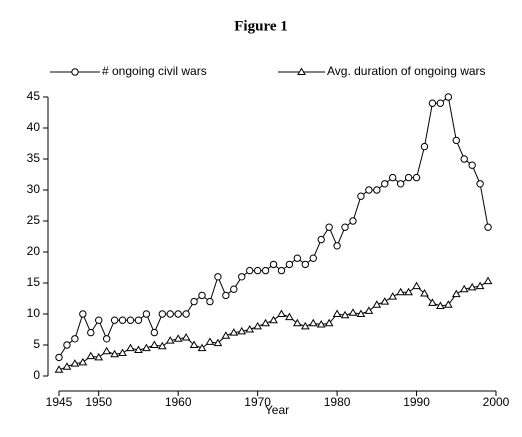 This screenshot has height=437, width=522. Describe the element at coordinates (36, 344) in the screenshot. I see `y-tick-label: 5` at that location.